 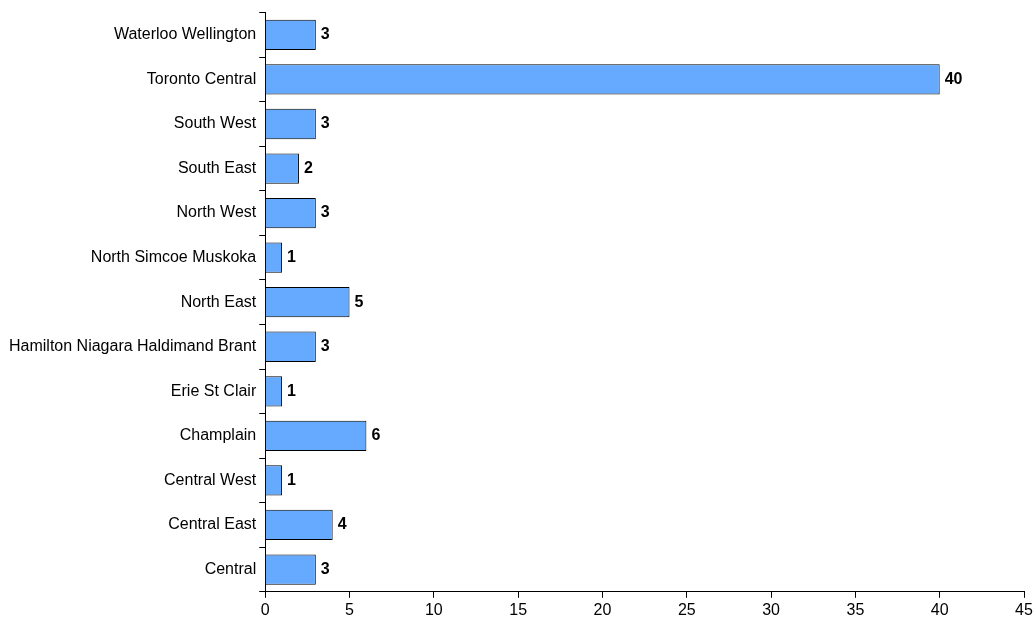 I want to click on y-tick-label: Erie St Clair, so click(x=213, y=390).